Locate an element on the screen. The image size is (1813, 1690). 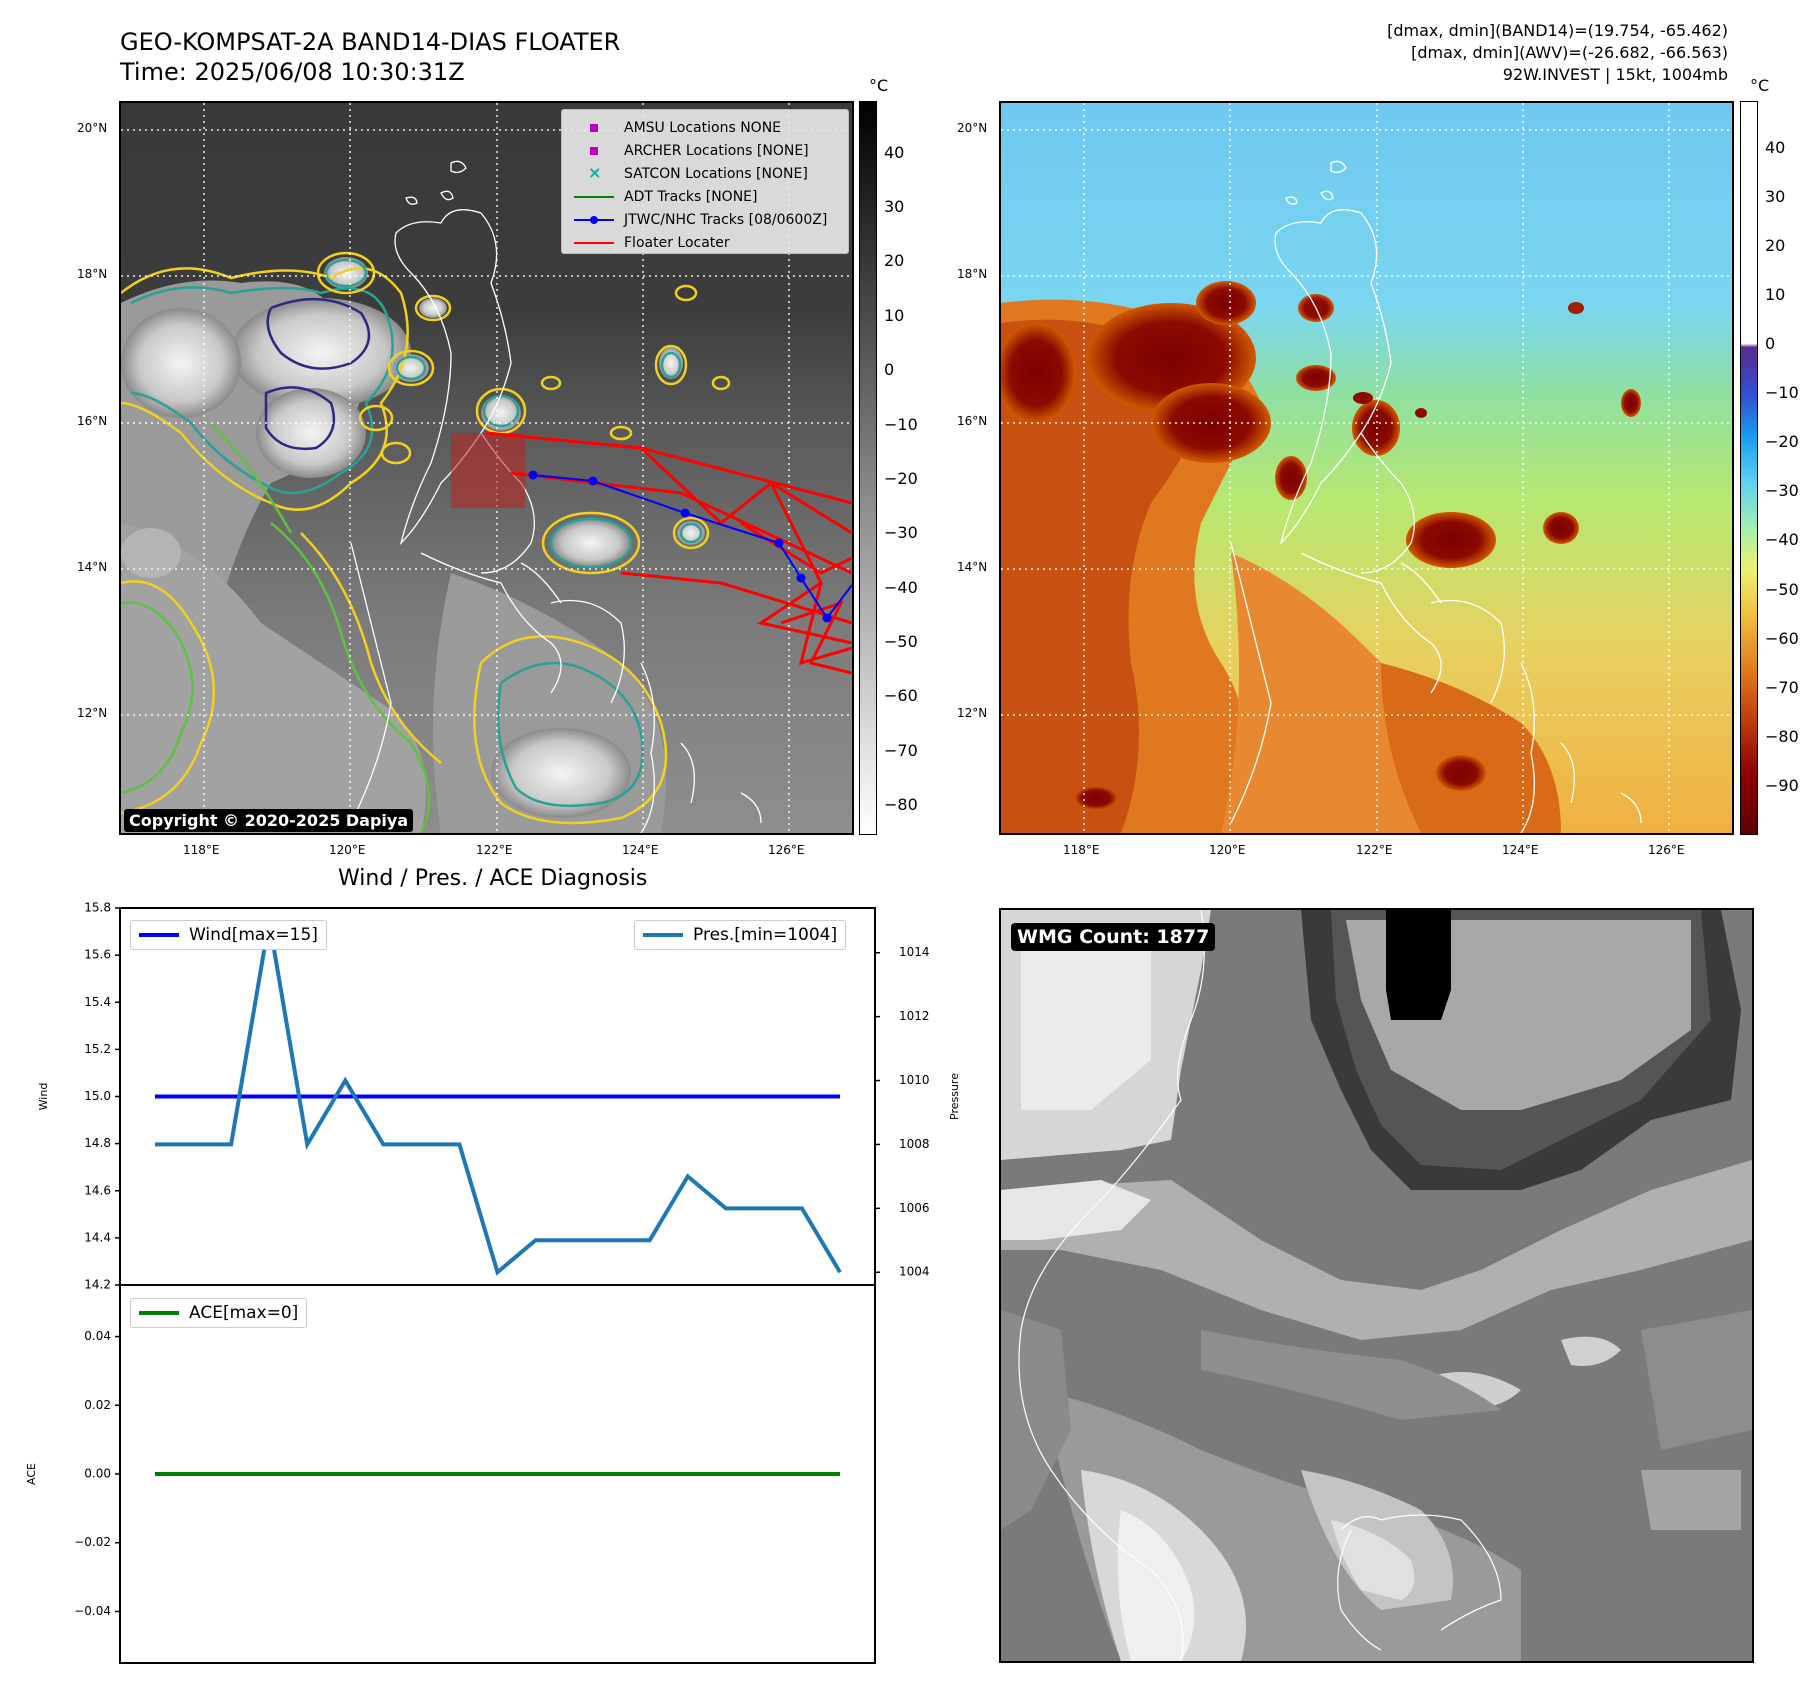
lat-label-20n-right: 20°N is located at coordinates (972, 128).